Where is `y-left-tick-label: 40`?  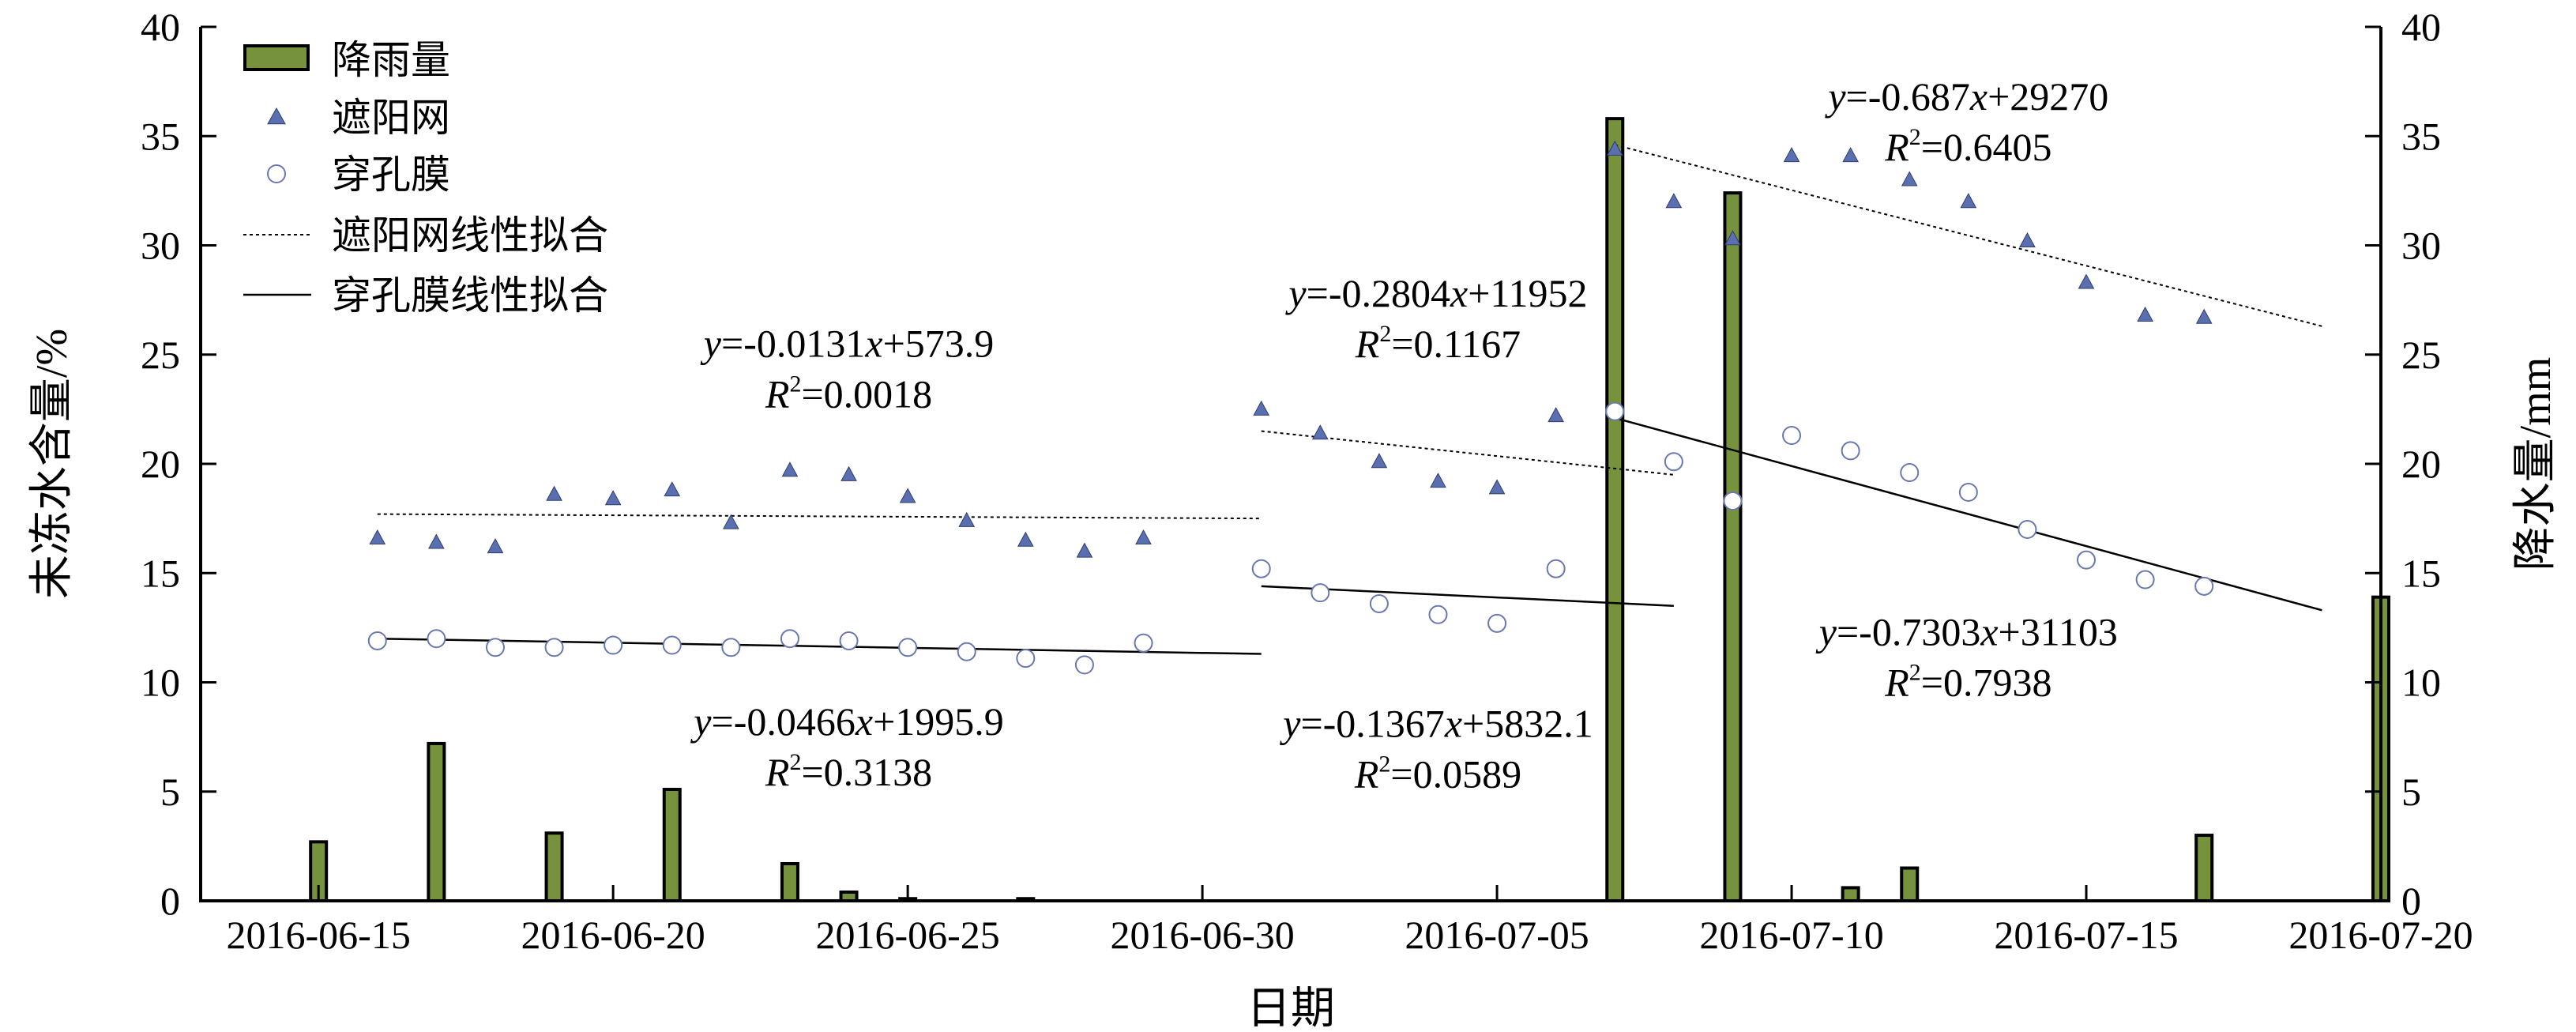
y-left-tick-label: 40 is located at coordinates (161, 27).